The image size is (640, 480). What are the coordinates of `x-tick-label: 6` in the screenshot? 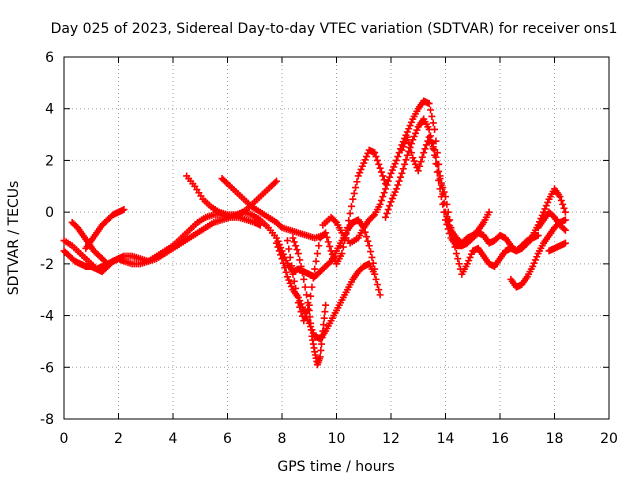 It's located at (227, 439).